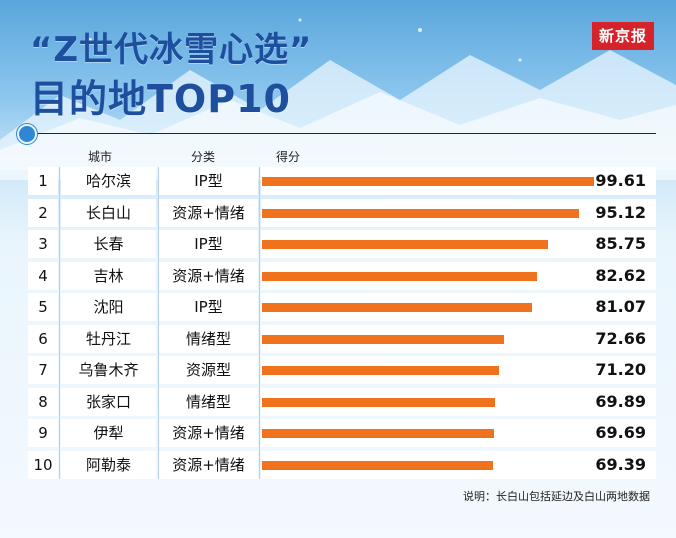 This screenshot has width=676, height=538. What do you see at coordinates (171, 50) in the screenshot?
I see `title-line-1: “Z世代冰雪心选”` at bounding box center [171, 50].